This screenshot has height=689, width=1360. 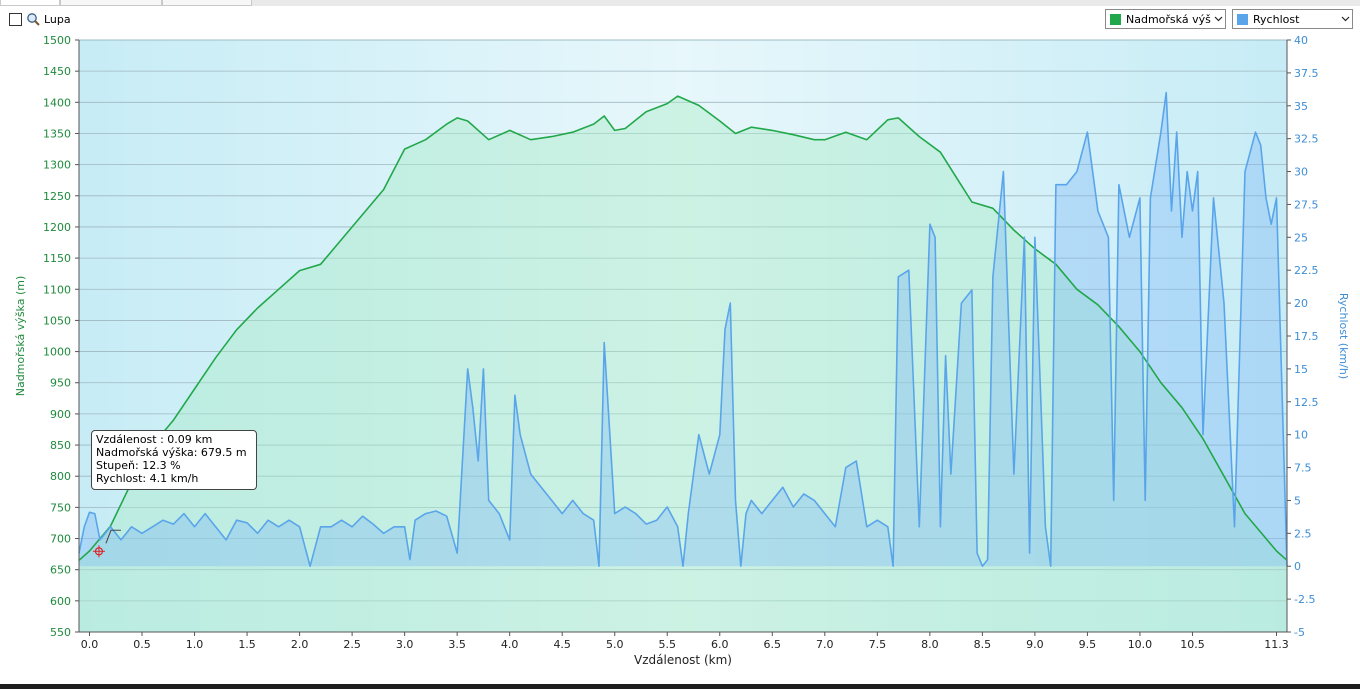 What do you see at coordinates (1242, 19) in the screenshot?
I see `speed-color-swatch` at bounding box center [1242, 19].